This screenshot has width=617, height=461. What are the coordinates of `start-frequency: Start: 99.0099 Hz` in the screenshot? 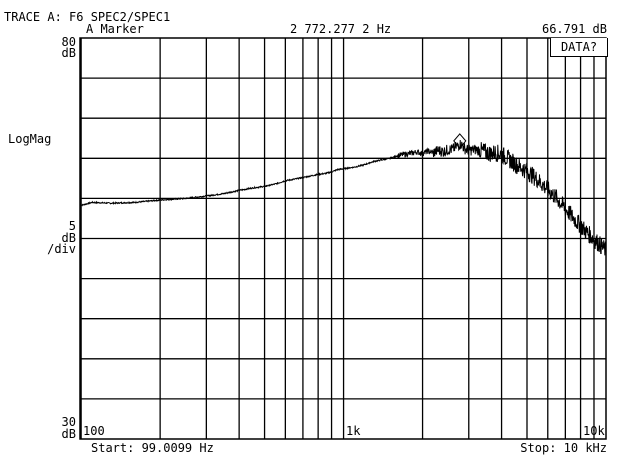 It's located at (152, 448).